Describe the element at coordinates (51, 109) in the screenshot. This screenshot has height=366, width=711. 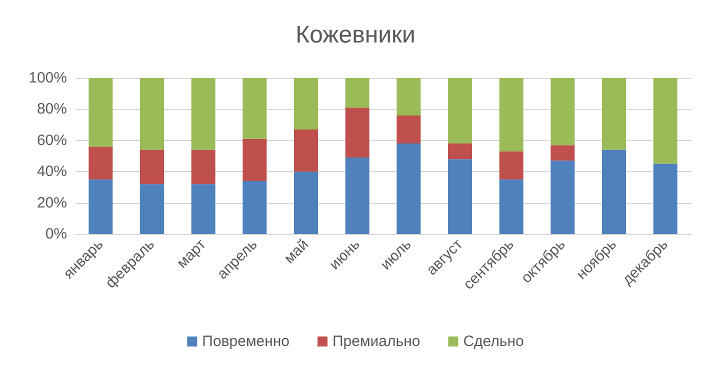
I see `y-tick-label: 80%` at that location.